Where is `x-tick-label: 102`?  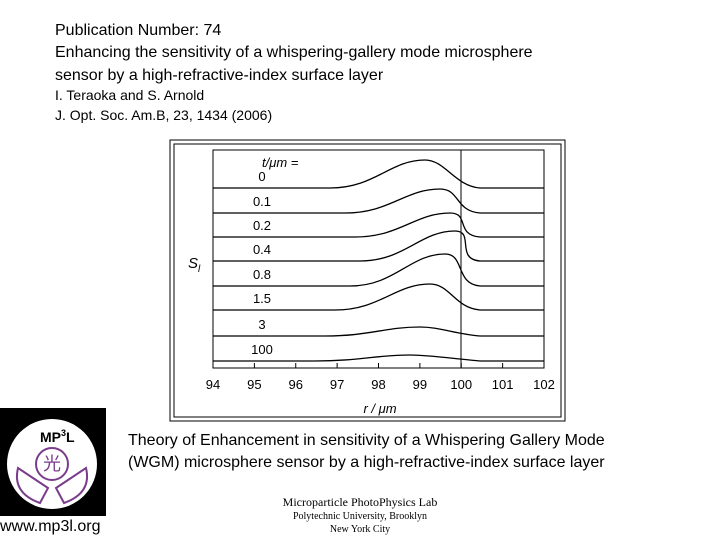
x-tick-label: 102 is located at coordinates (544, 384).